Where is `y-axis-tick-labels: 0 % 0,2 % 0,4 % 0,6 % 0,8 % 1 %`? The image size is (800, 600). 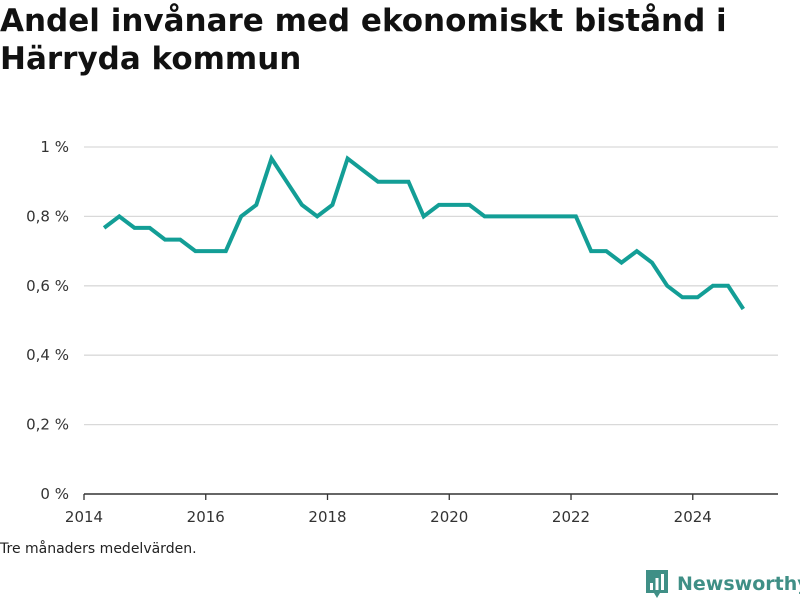
y-axis-tick-labels: 0 % 0,2 % 0,4 % 0,6 % 0,8 % 1 % is located at coordinates (47, 320).